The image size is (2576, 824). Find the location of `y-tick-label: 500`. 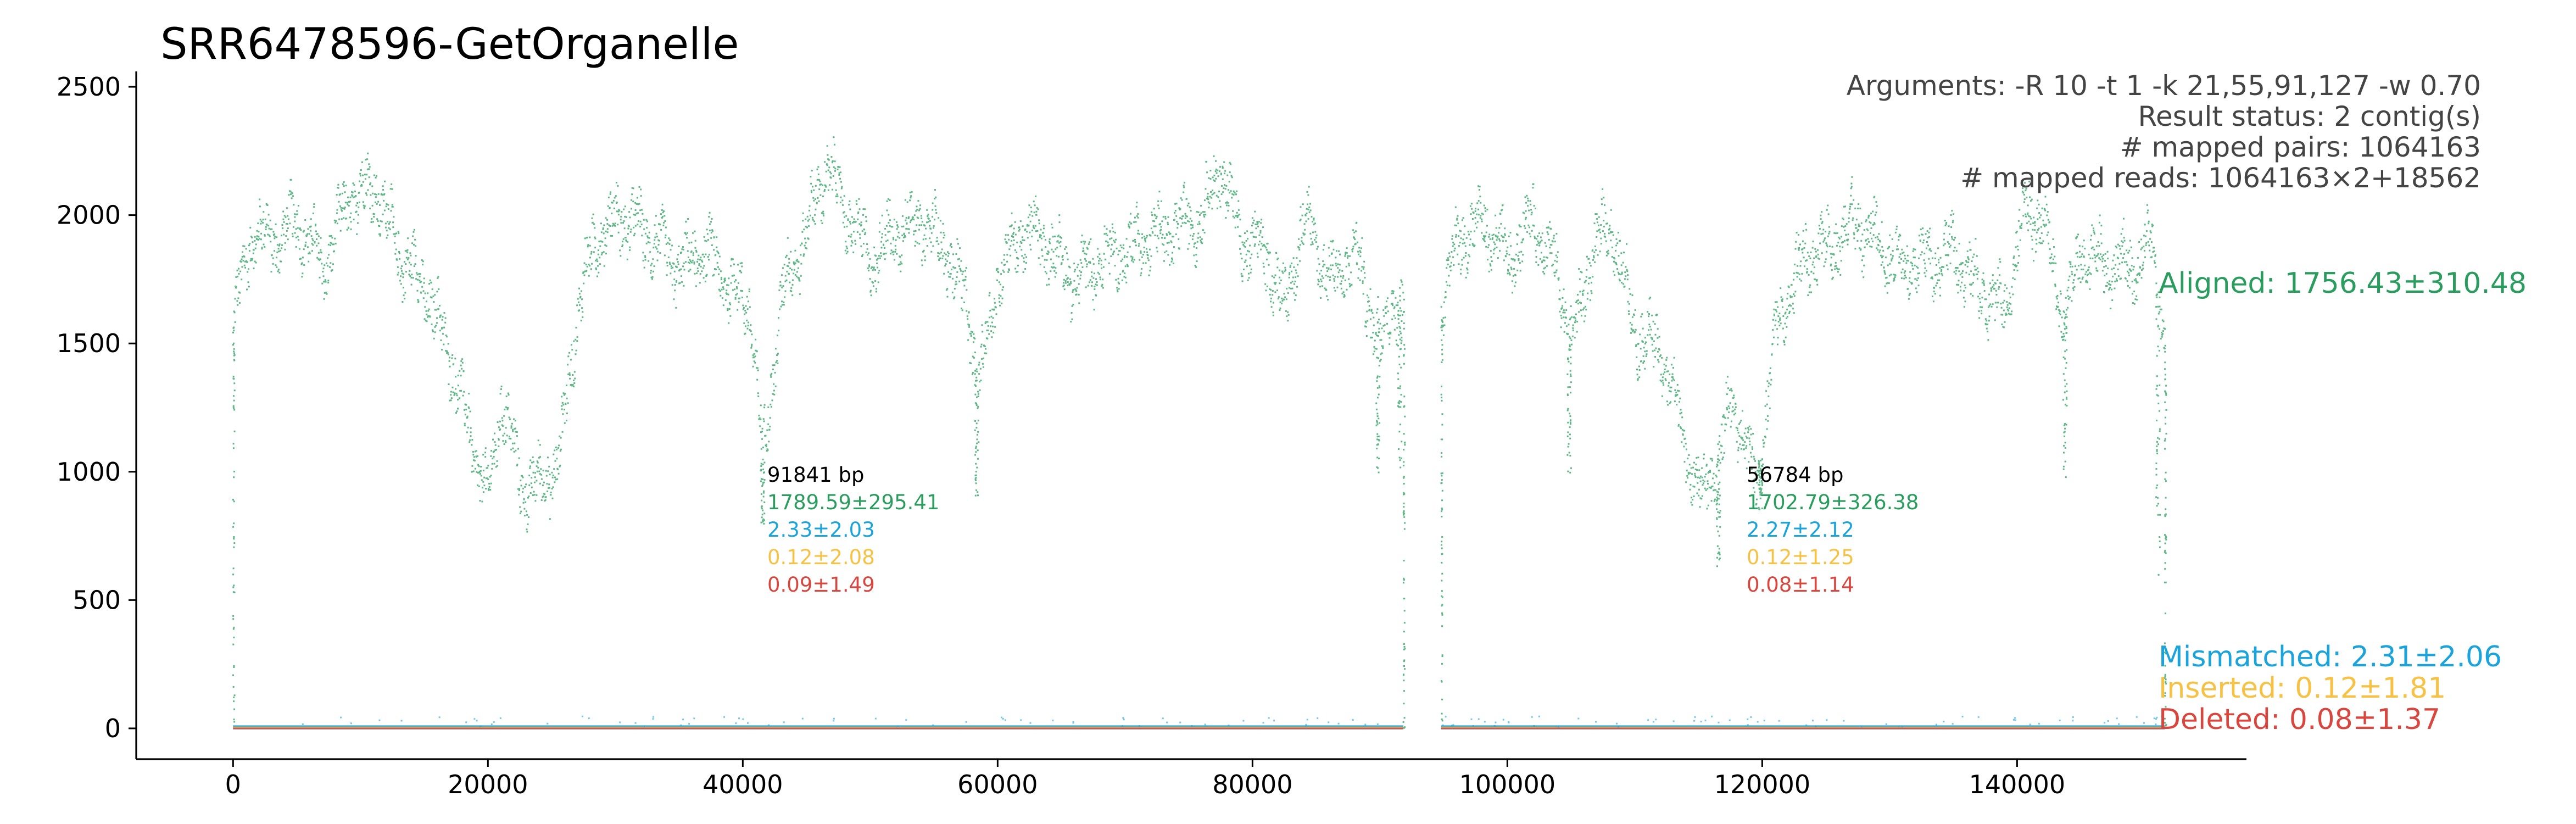

y-tick-label: 500 is located at coordinates (97, 600).